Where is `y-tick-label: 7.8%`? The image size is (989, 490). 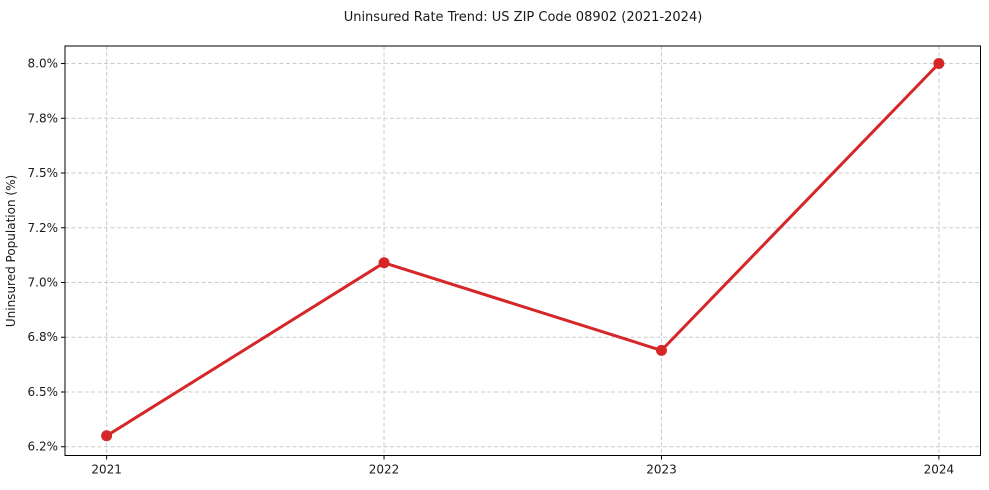 y-tick-label: 7.8% is located at coordinates (43, 118).